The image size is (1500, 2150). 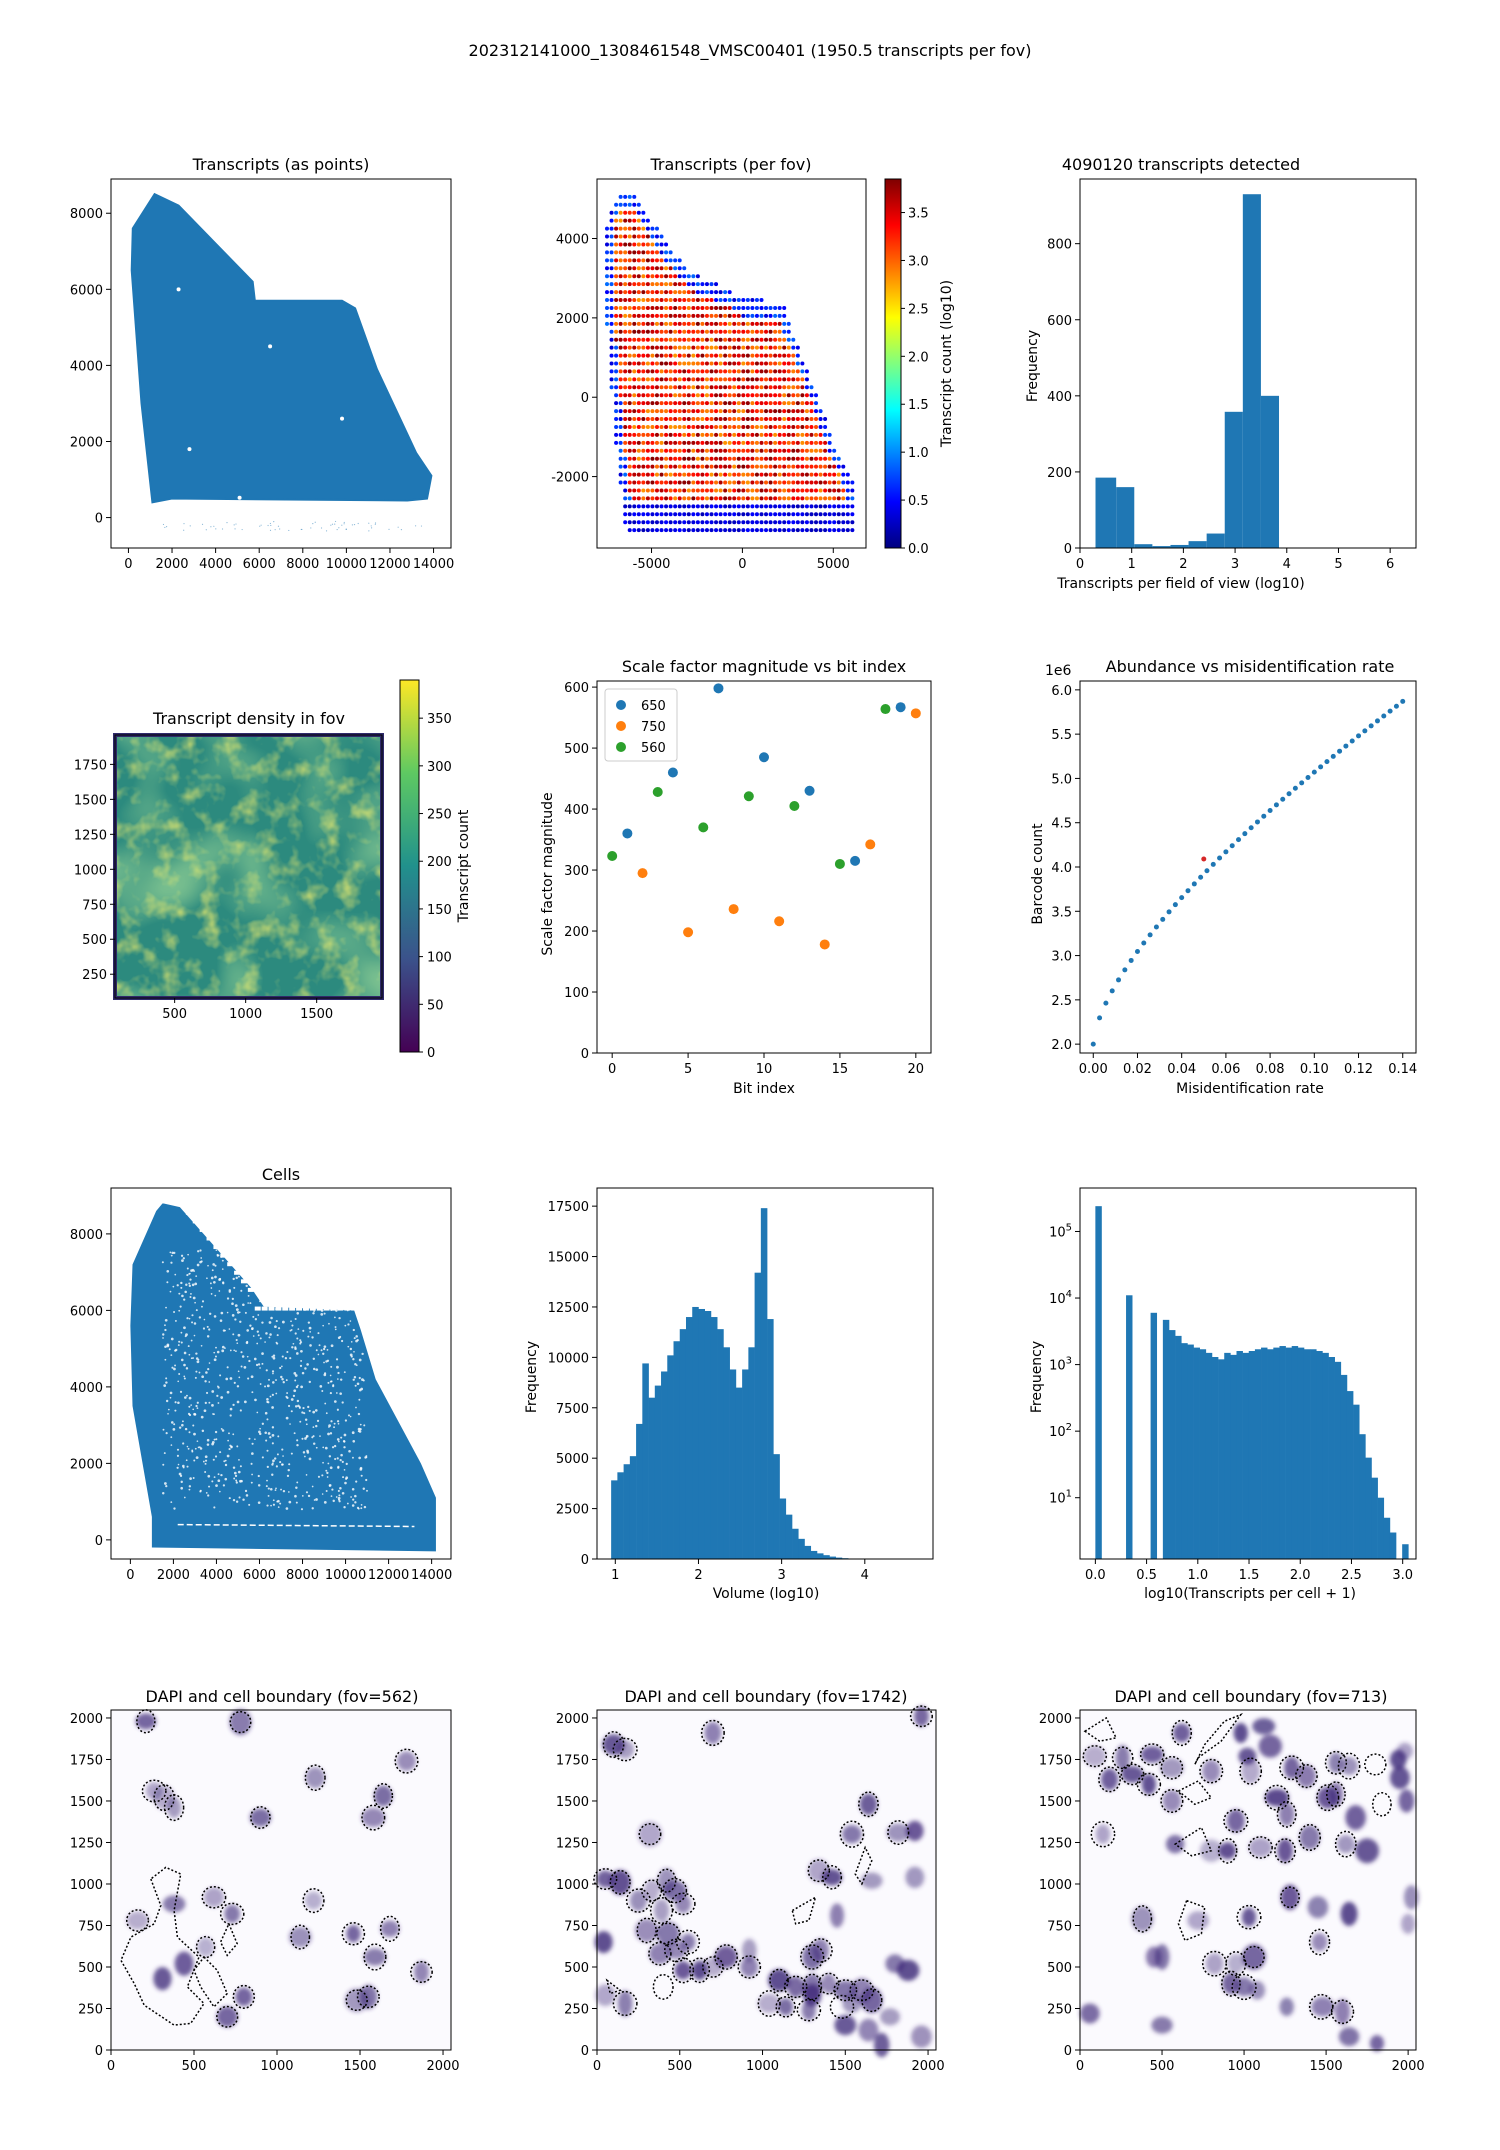 What do you see at coordinates (464, 866) in the screenshot?
I see `colorbar-label: Transcript count` at bounding box center [464, 866].